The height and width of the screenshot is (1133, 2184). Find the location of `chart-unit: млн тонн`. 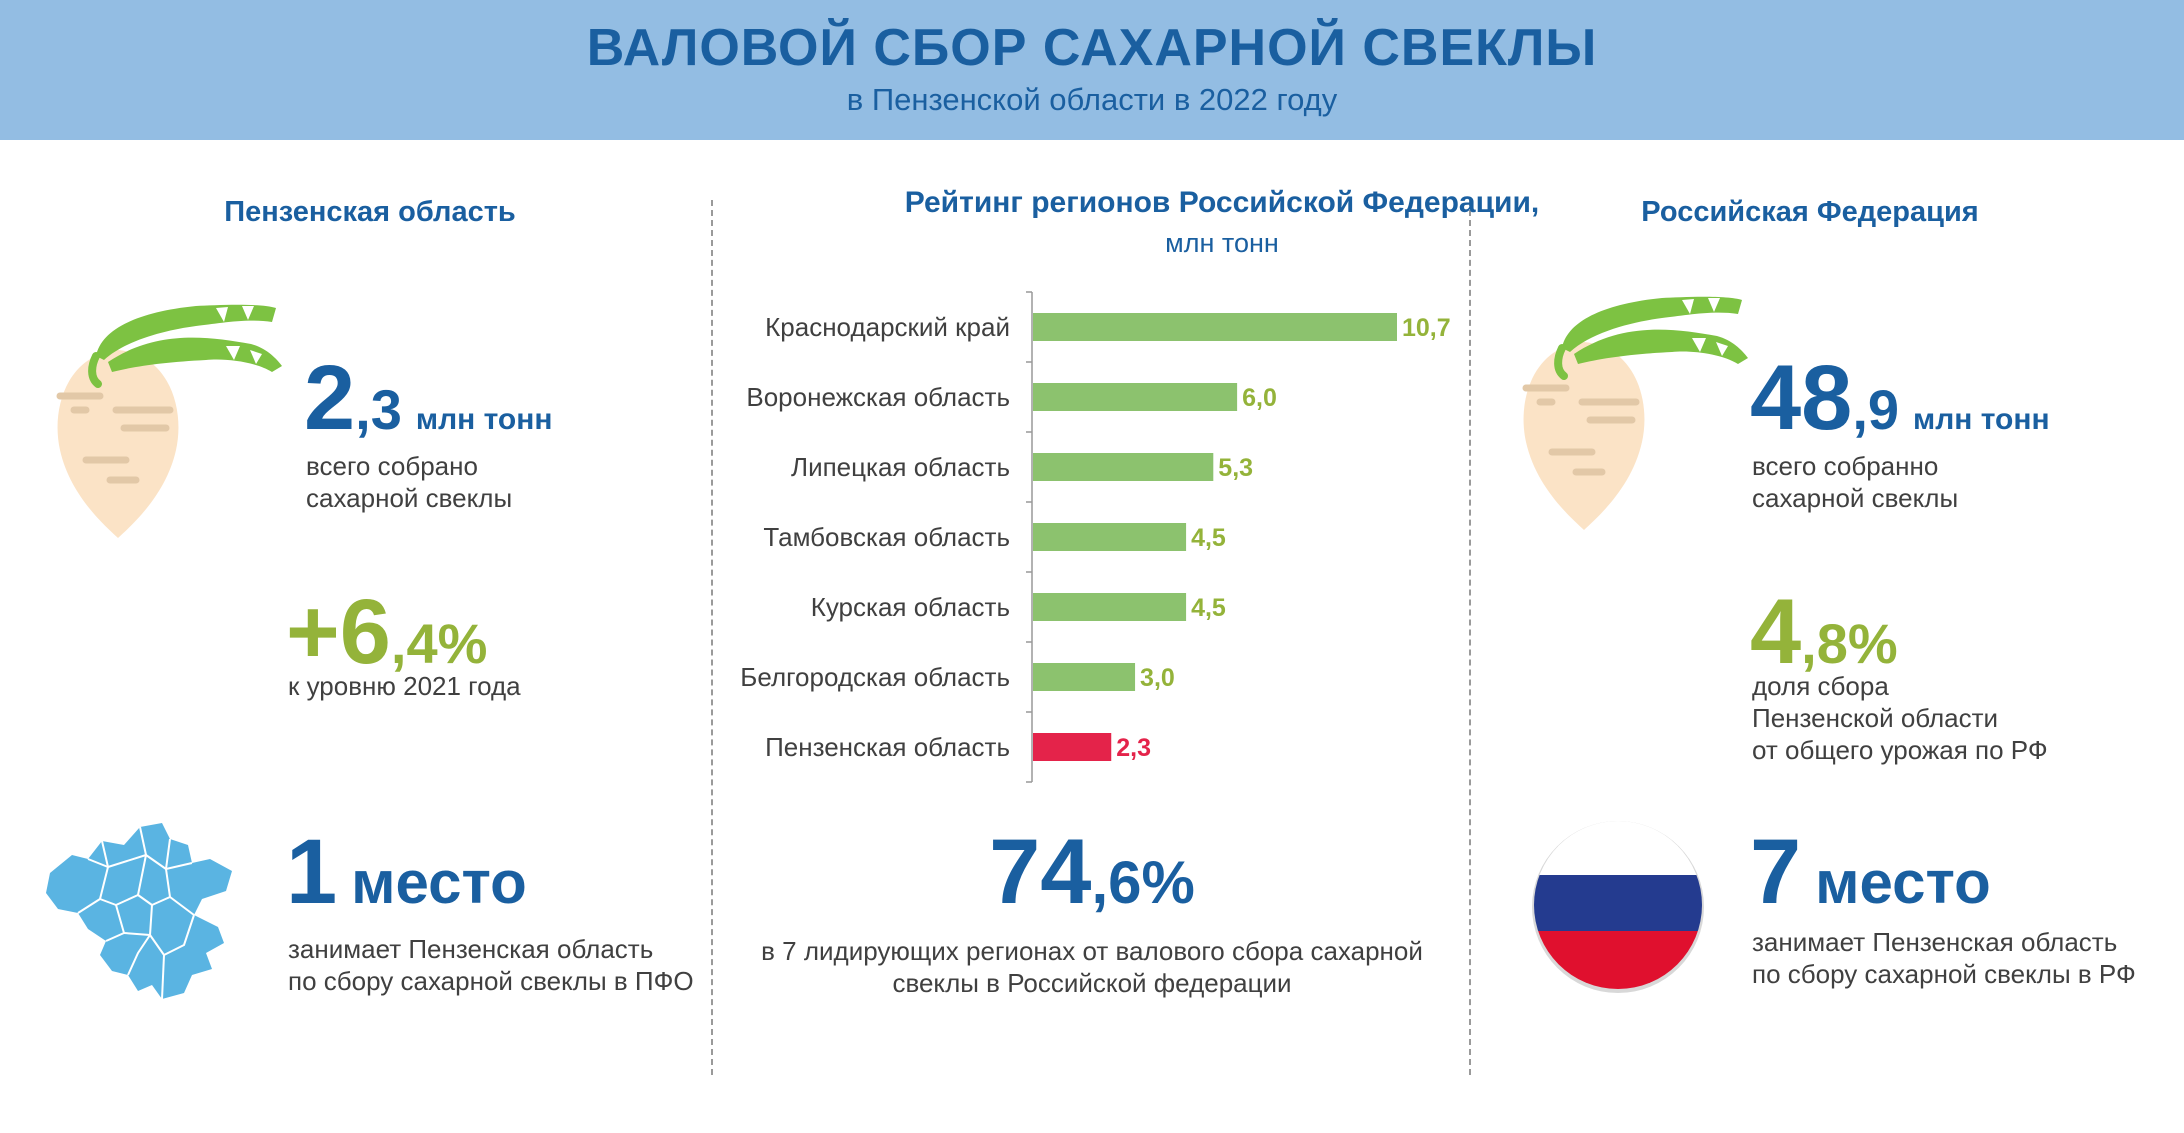

chart-unit: млн тонн is located at coordinates (1222, 243).